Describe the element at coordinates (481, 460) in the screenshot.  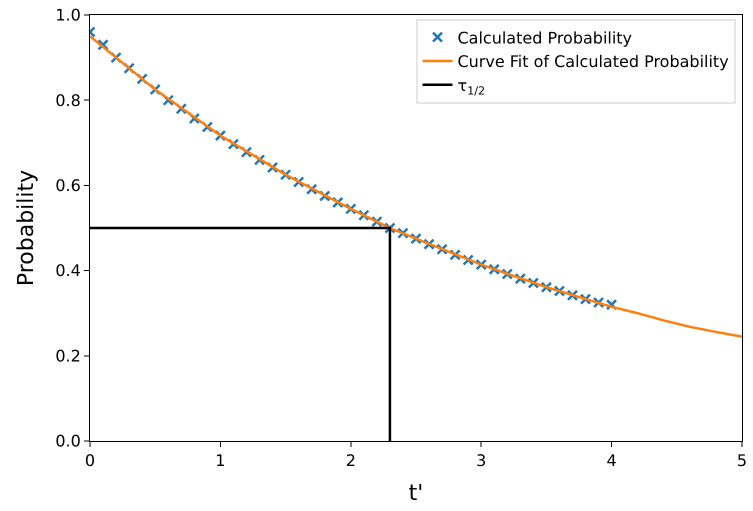
I see `x-tick-label: 3` at that location.